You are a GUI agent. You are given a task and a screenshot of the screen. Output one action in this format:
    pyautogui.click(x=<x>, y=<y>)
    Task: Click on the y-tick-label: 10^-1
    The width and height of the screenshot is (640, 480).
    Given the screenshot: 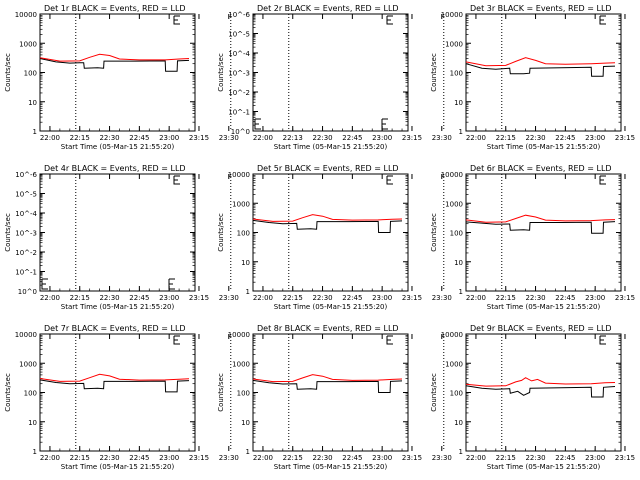 What is the action you would take?
    pyautogui.click(x=26, y=273)
    